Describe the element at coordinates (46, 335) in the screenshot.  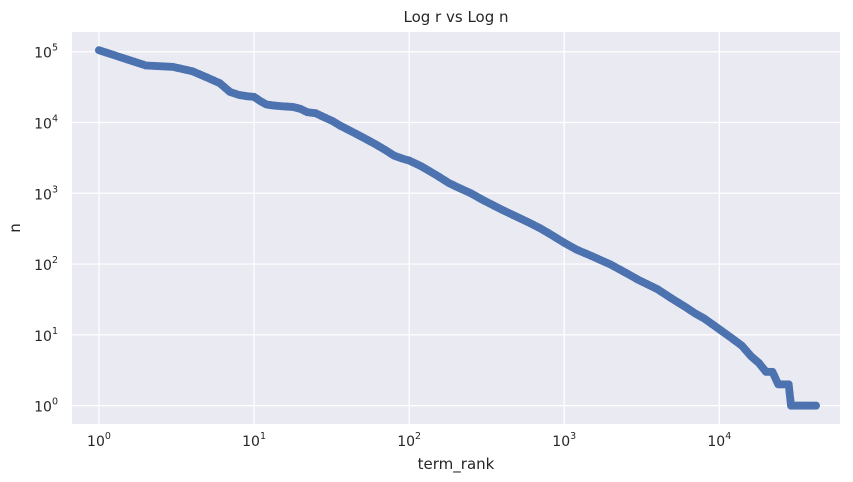
I see `y-tick-label: 10¹` at that location.